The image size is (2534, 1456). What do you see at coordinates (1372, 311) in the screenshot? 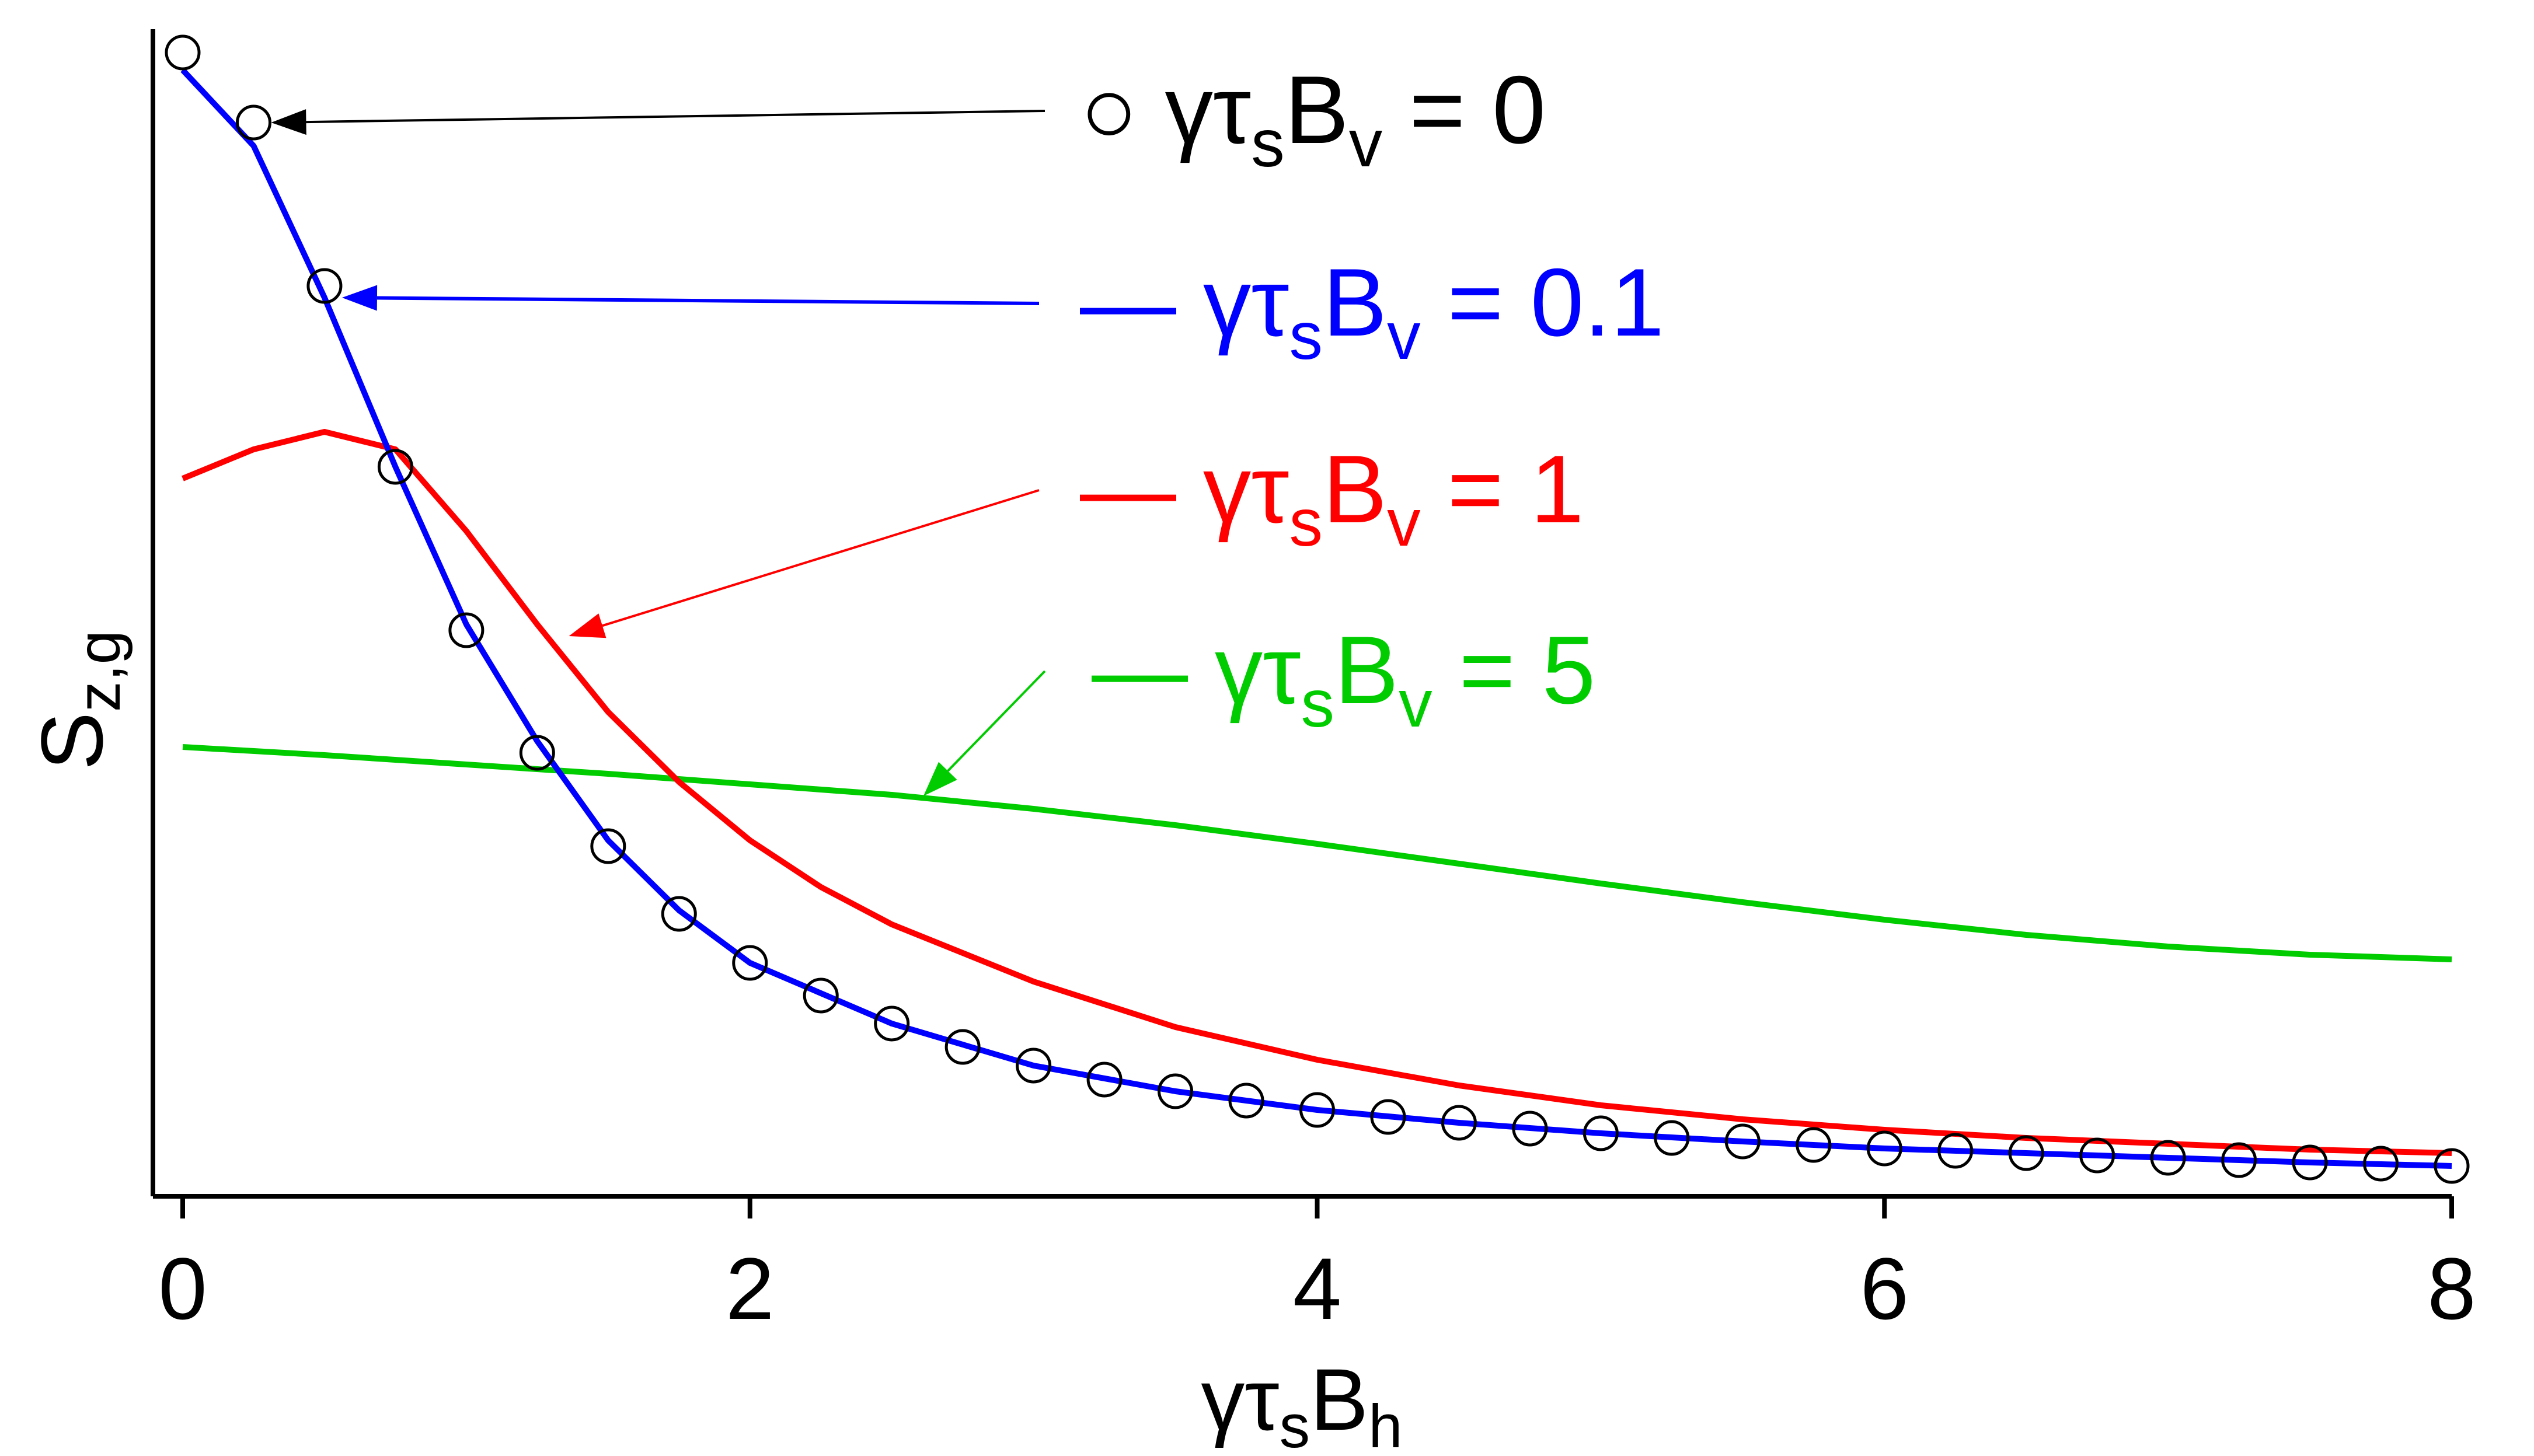
I see `legend-entry: — γτsBv = 0.1` at bounding box center [1372, 311].